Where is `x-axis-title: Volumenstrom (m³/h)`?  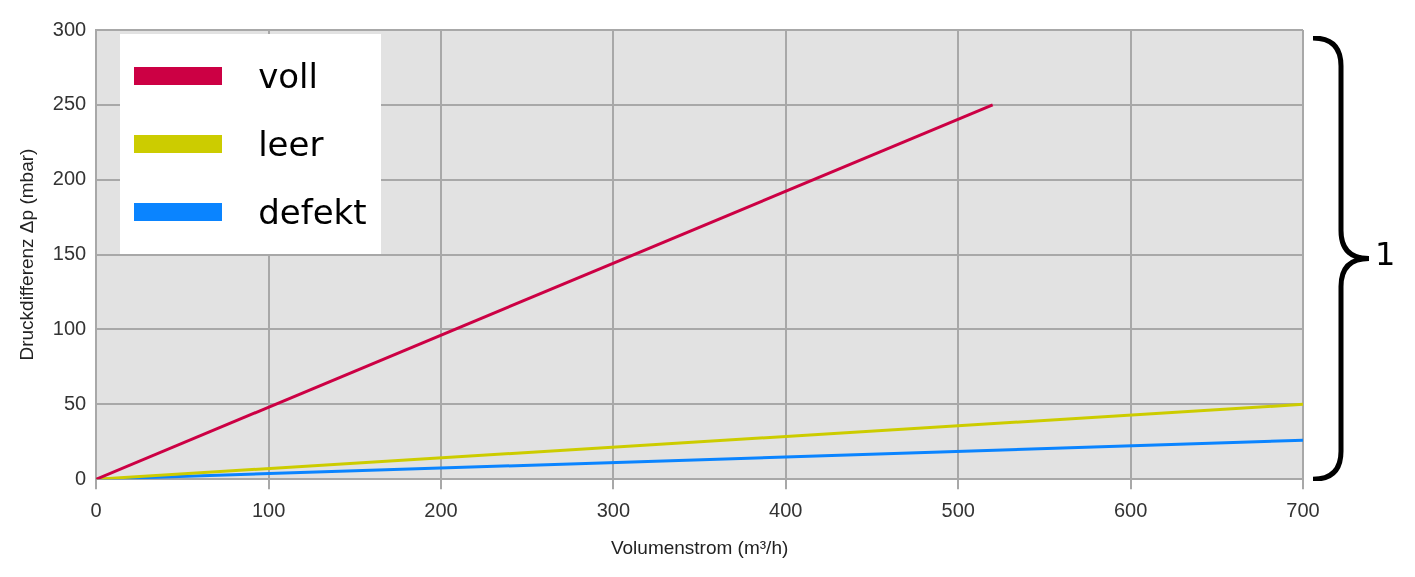 x-axis-title: Volumenstrom (m³/h) is located at coordinates (699, 547).